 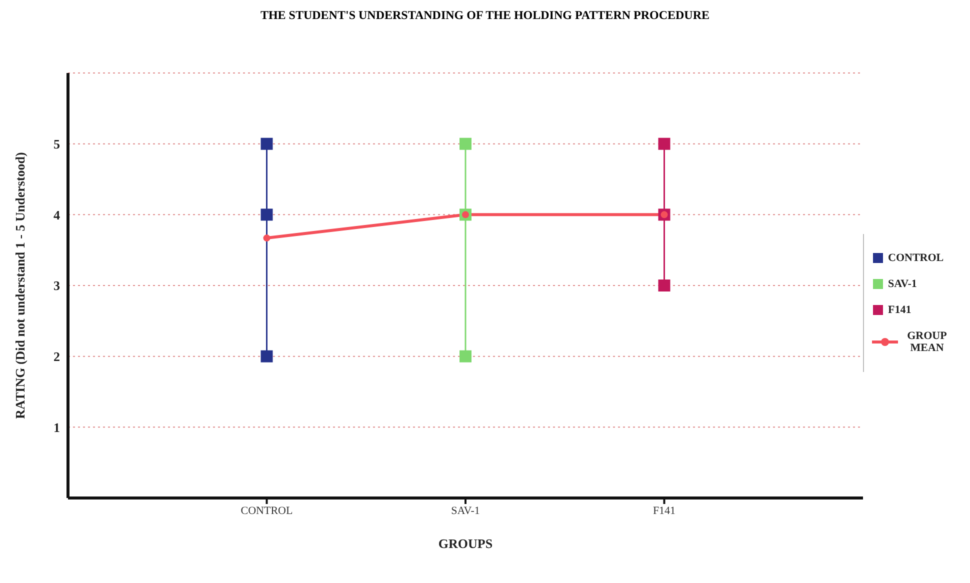 I want to click on x-tick-label: CONTROL, so click(x=266, y=510).